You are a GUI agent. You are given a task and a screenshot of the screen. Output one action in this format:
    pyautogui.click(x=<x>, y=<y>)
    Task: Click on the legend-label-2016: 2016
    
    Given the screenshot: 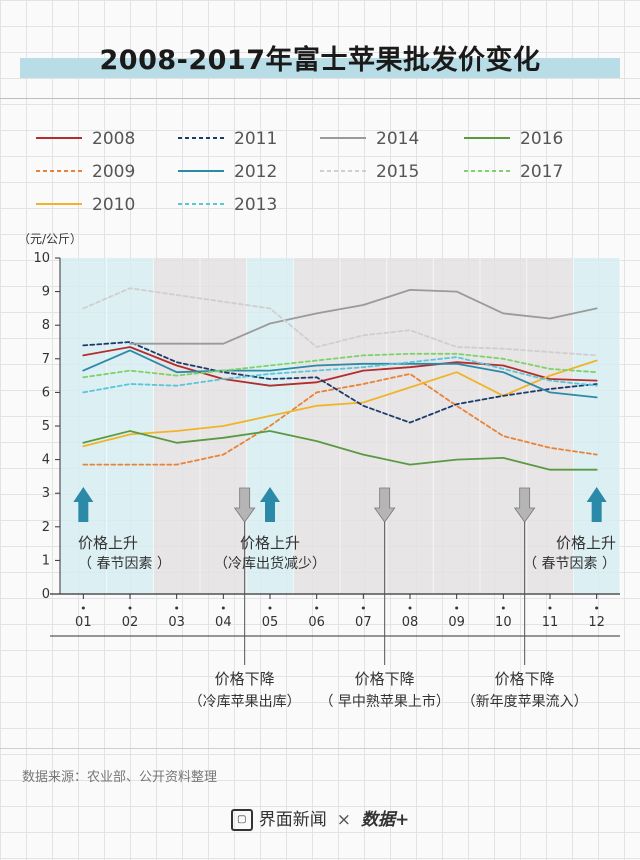 What is the action you would take?
    pyautogui.click(x=541, y=139)
    